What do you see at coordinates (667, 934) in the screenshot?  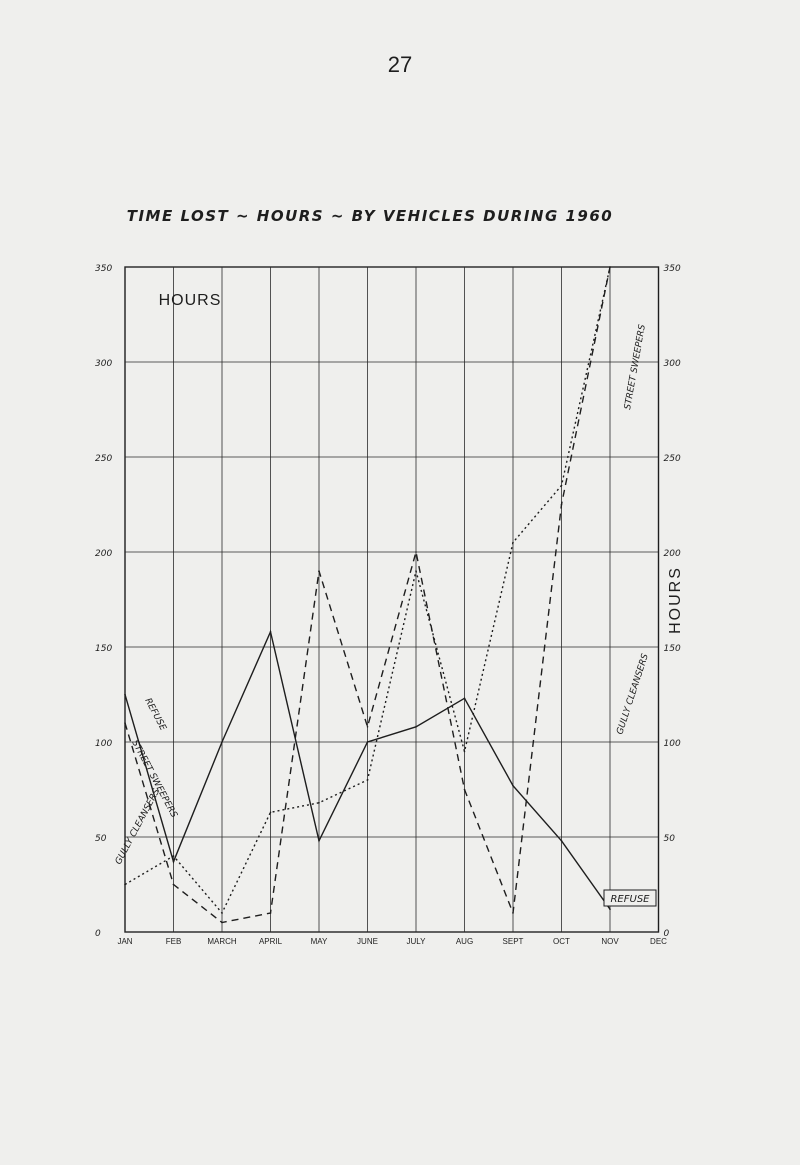 I see `right-tick-label: 0` at bounding box center [667, 934].